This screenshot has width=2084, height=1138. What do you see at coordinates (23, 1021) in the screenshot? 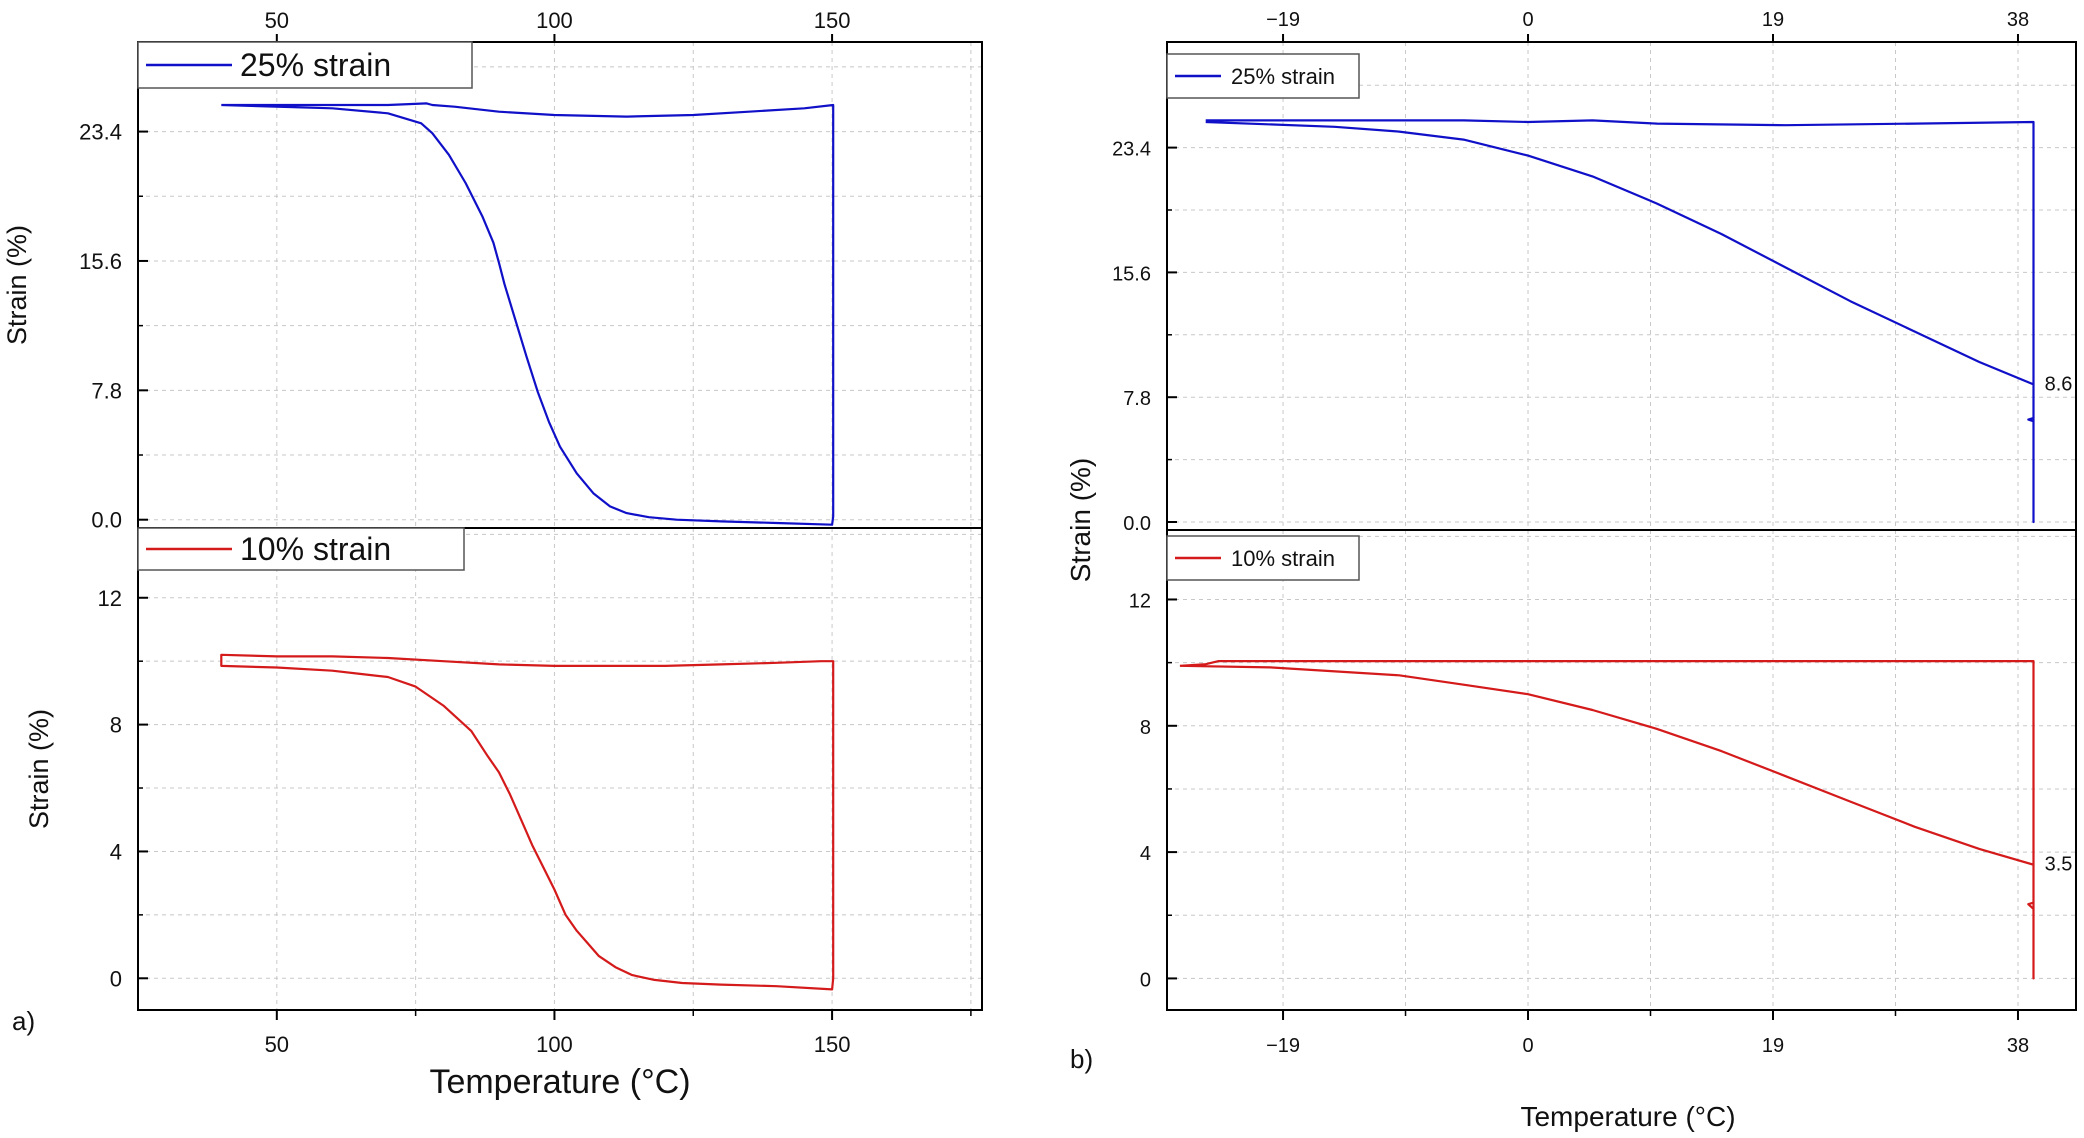
I see `panel-a-label: a)` at bounding box center [23, 1021].